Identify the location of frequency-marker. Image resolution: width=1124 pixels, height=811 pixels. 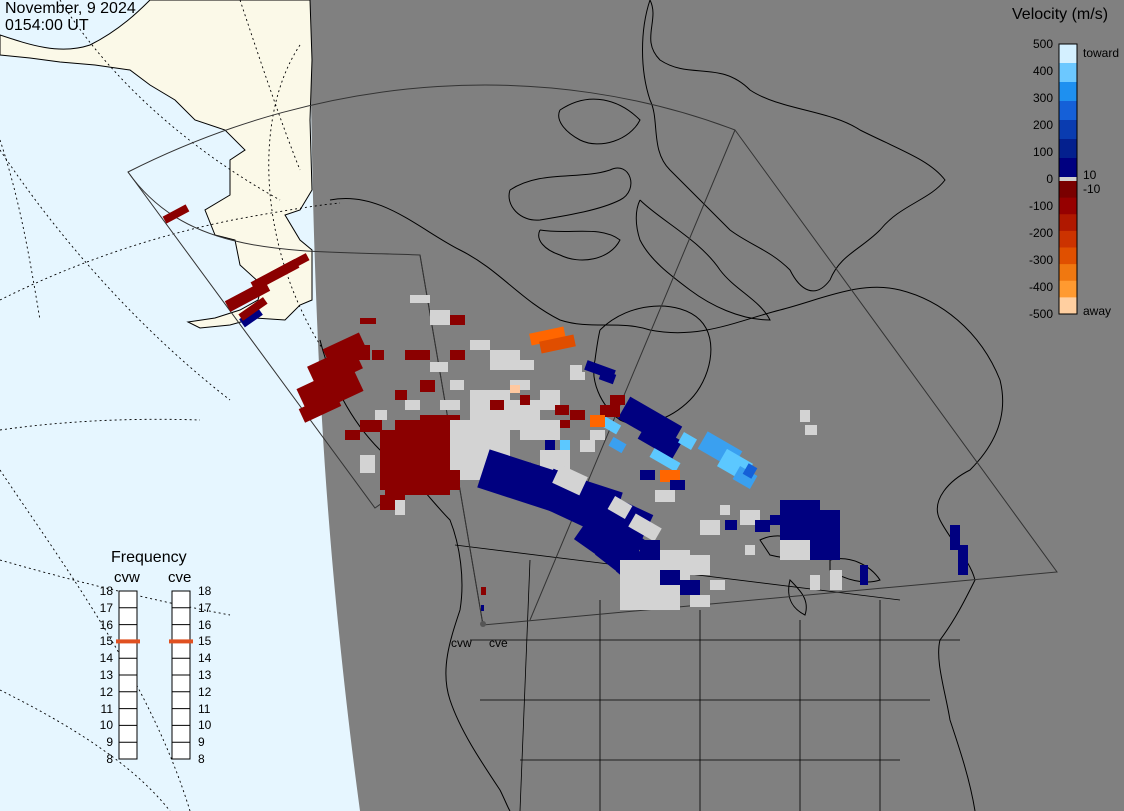
(128, 641).